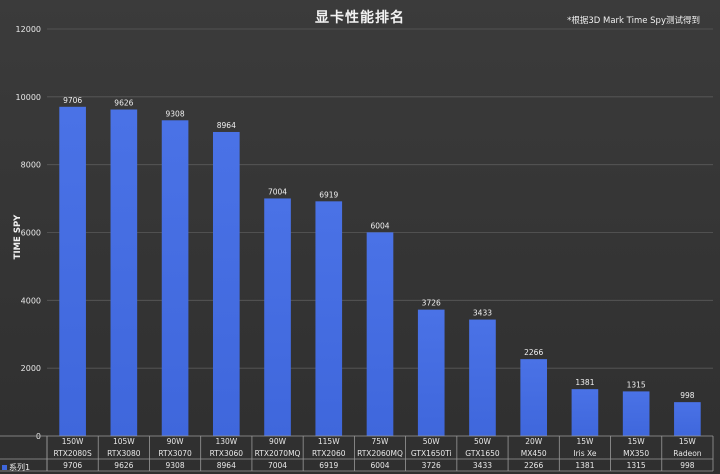 The width and height of the screenshot is (720, 474). I want to click on y-tick-label: 4000, so click(31, 300).